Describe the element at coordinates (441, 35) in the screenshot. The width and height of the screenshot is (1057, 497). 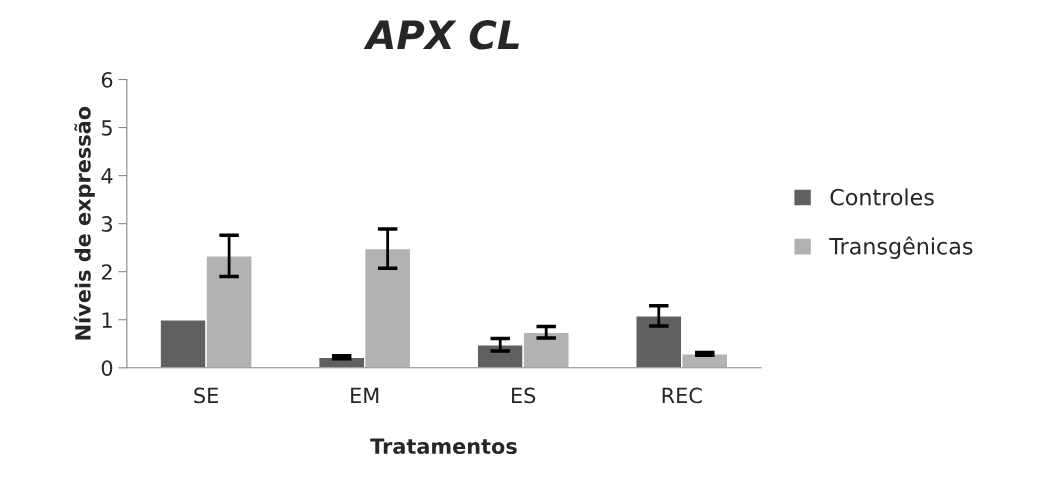
I see `chart-title: APX CL` at that location.